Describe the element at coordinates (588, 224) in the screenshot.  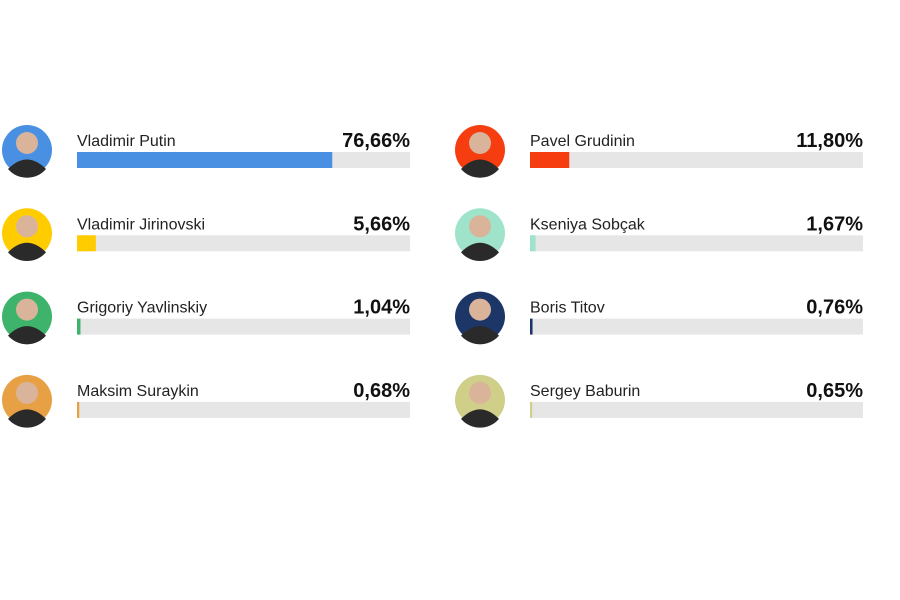
I see `candidate-name: Kseniya Sobçak` at that location.